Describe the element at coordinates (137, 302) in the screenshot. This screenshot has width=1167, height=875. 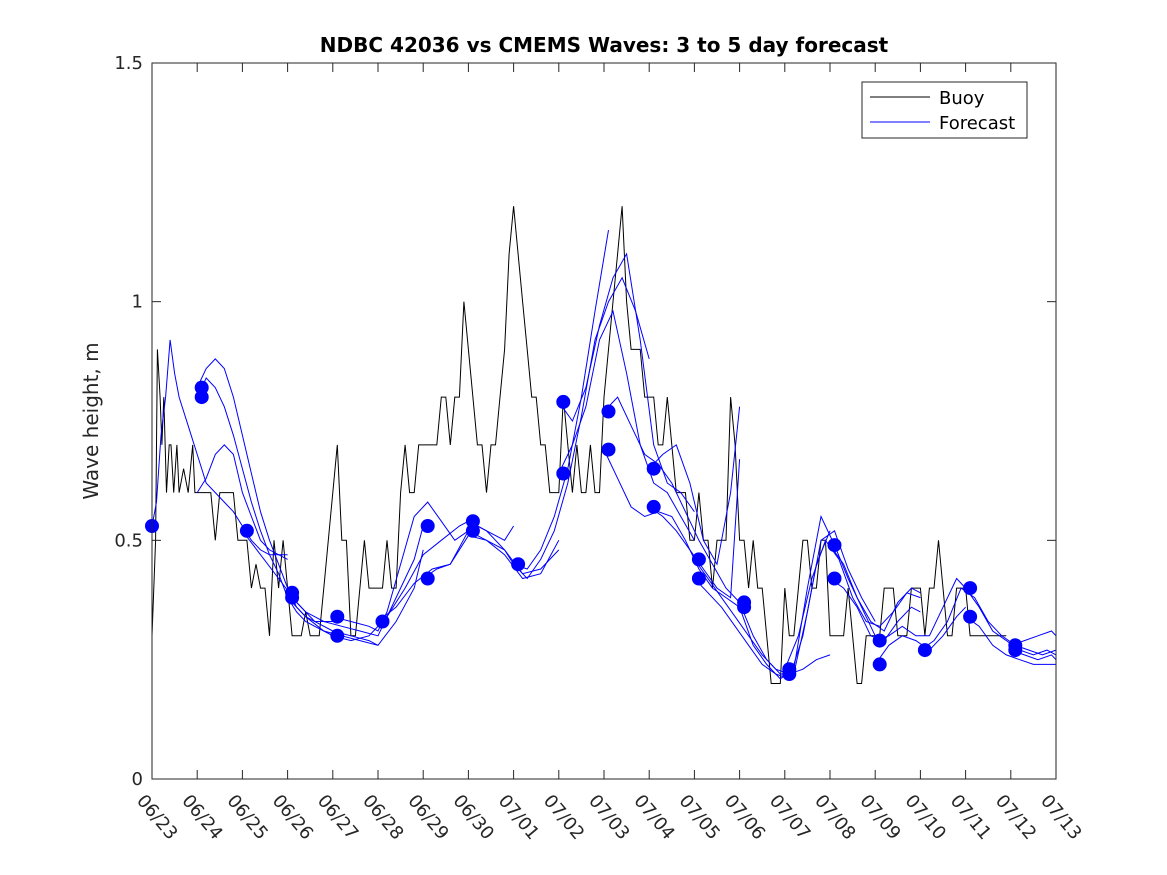
I see `y-tick-label: 1` at that location.